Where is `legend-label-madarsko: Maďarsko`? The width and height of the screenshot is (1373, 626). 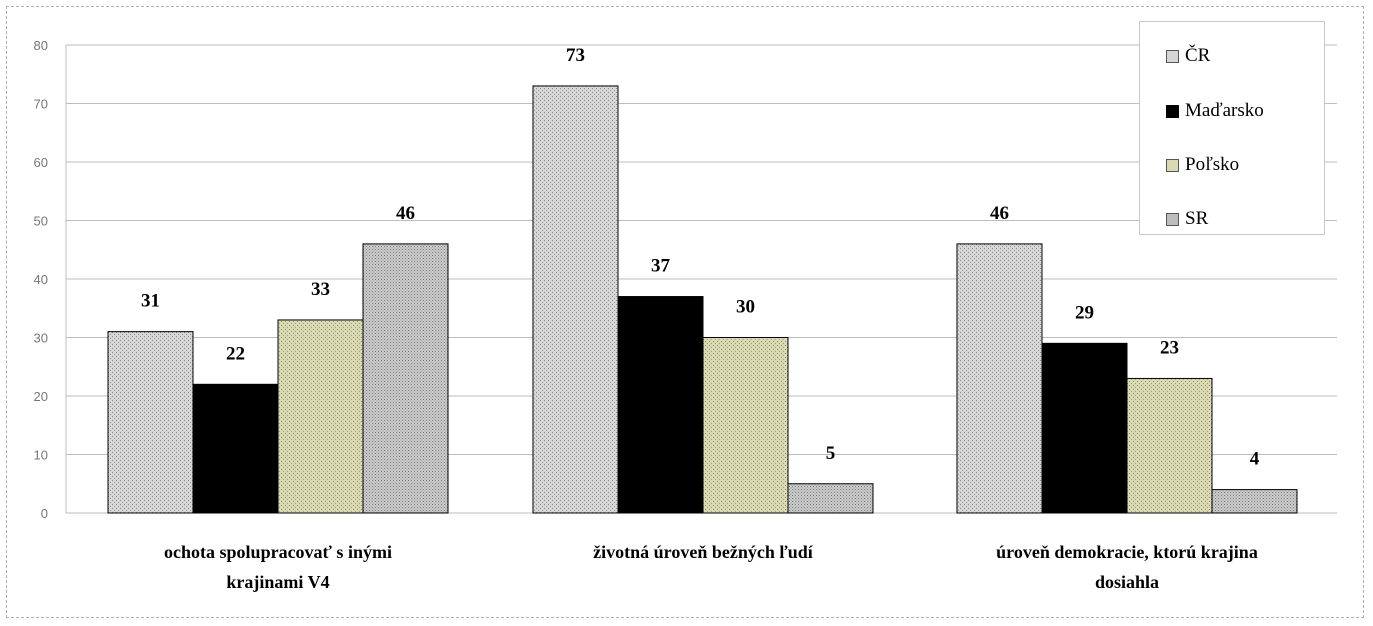
legend-label-madarsko: Maďarsko is located at coordinates (1224, 110).